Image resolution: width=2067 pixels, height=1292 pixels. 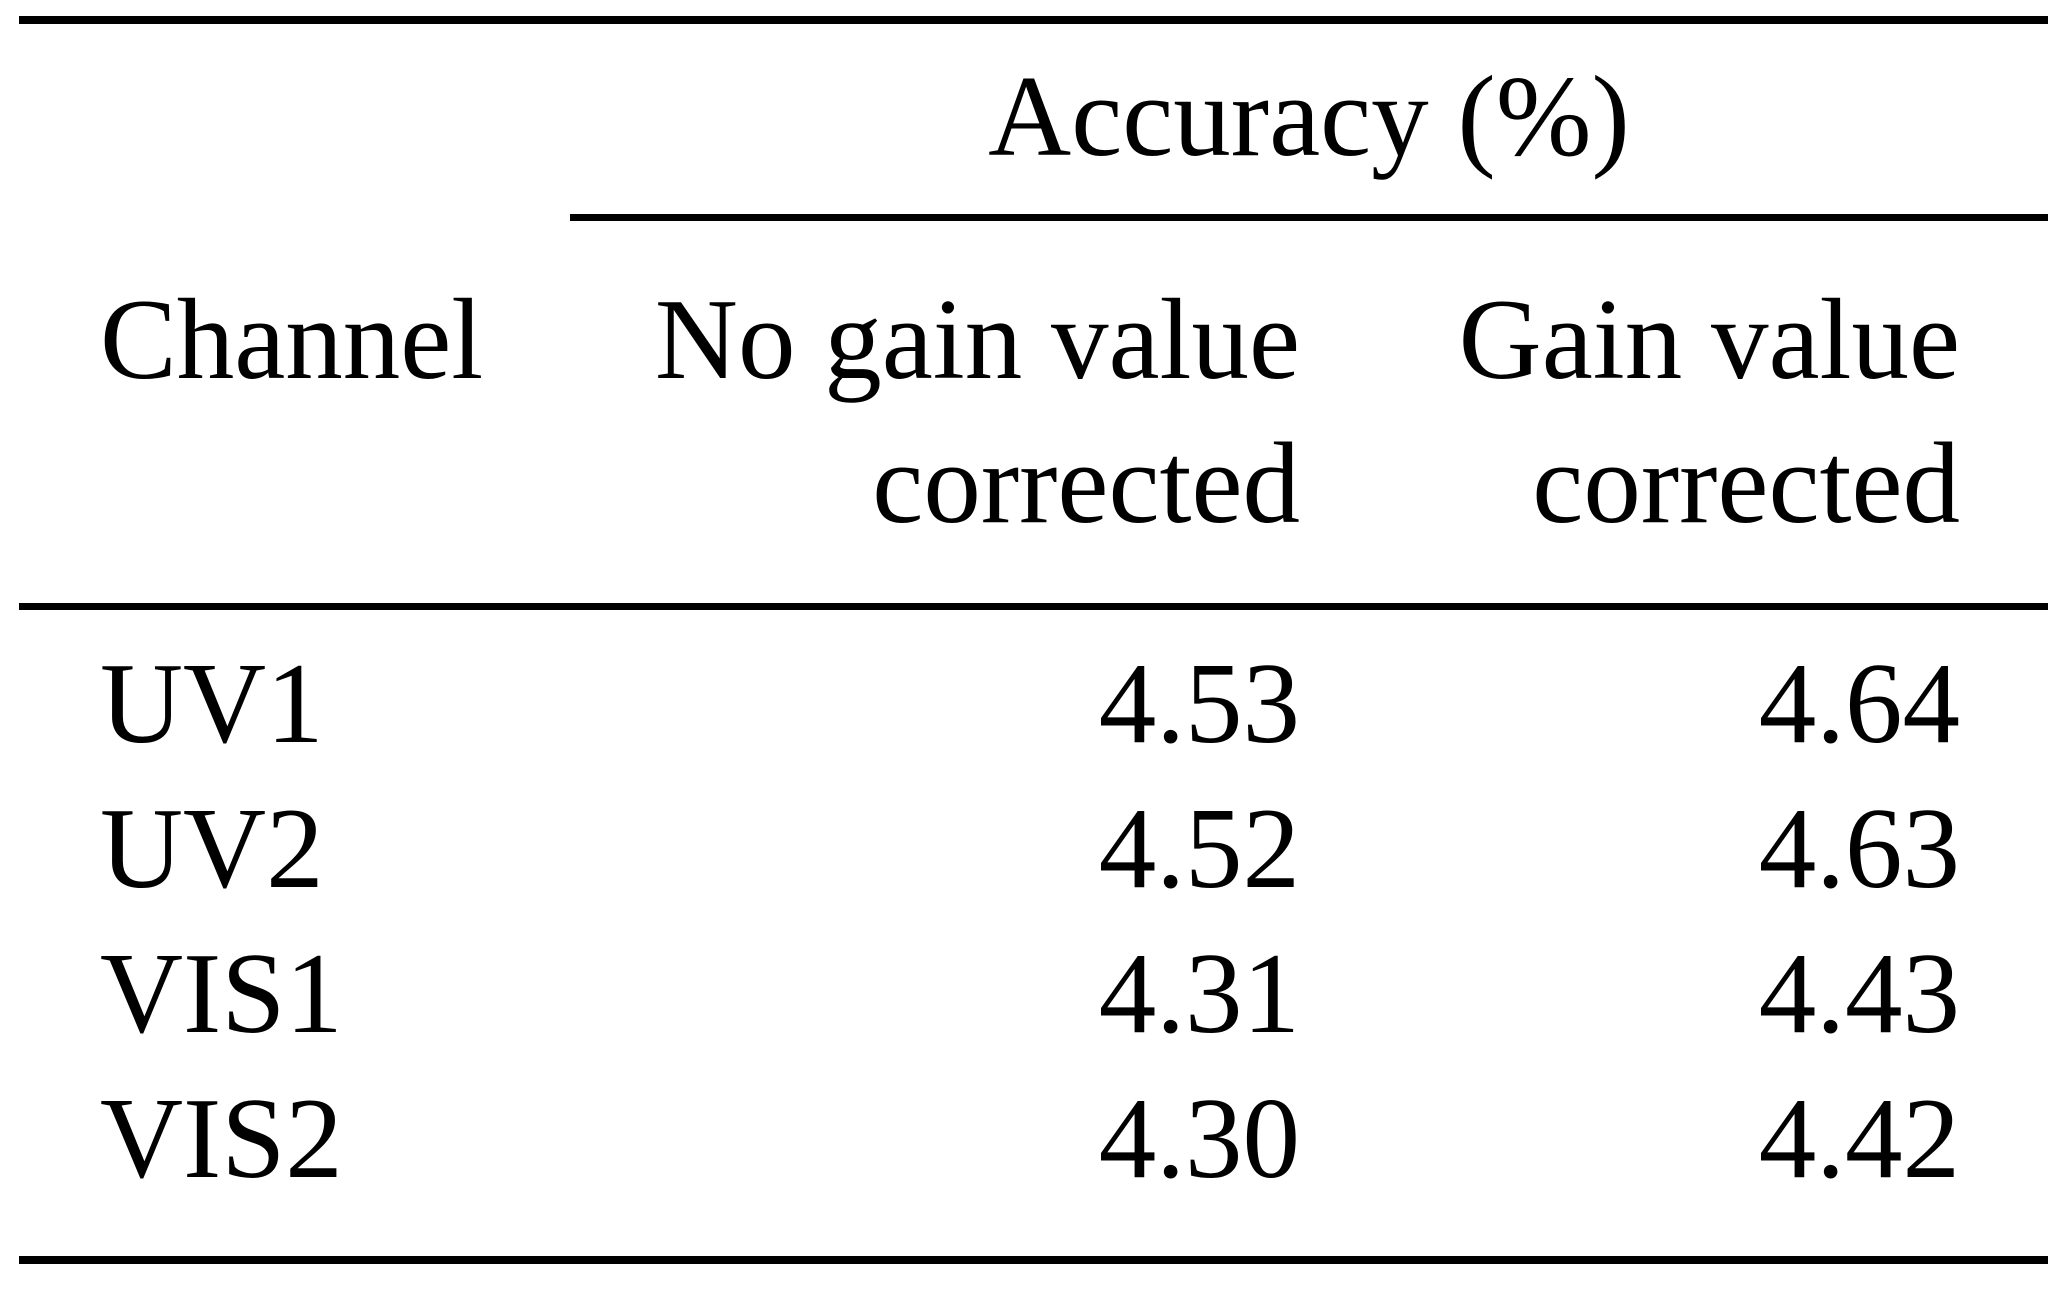 What do you see at coordinates (1859, 703) in the screenshot?
I see `row-gain-value: 4.64` at bounding box center [1859, 703].